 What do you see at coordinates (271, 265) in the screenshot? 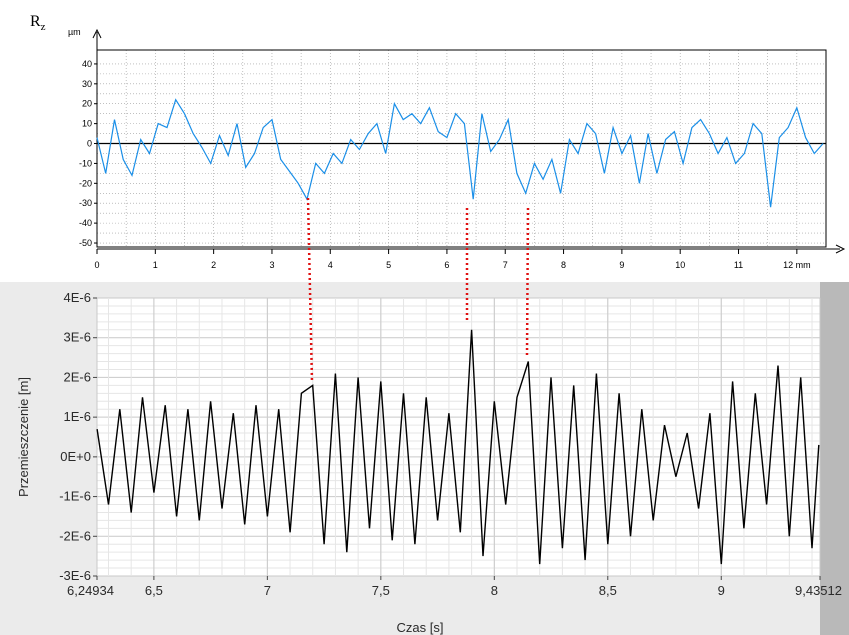
I see `top-x-tick-label: 3` at bounding box center [271, 265].